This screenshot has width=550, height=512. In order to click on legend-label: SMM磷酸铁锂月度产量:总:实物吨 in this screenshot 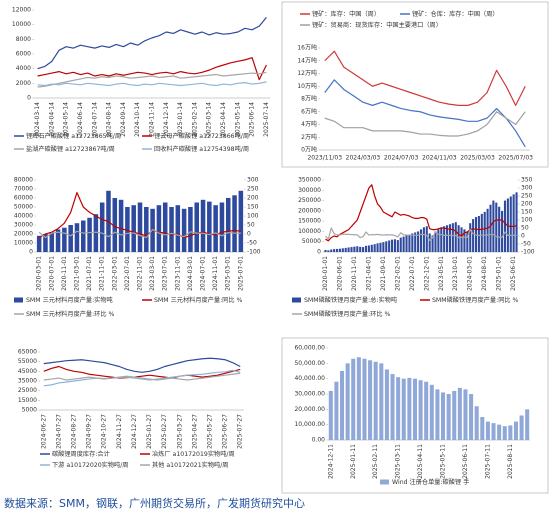, I will do `click(350, 300)`.